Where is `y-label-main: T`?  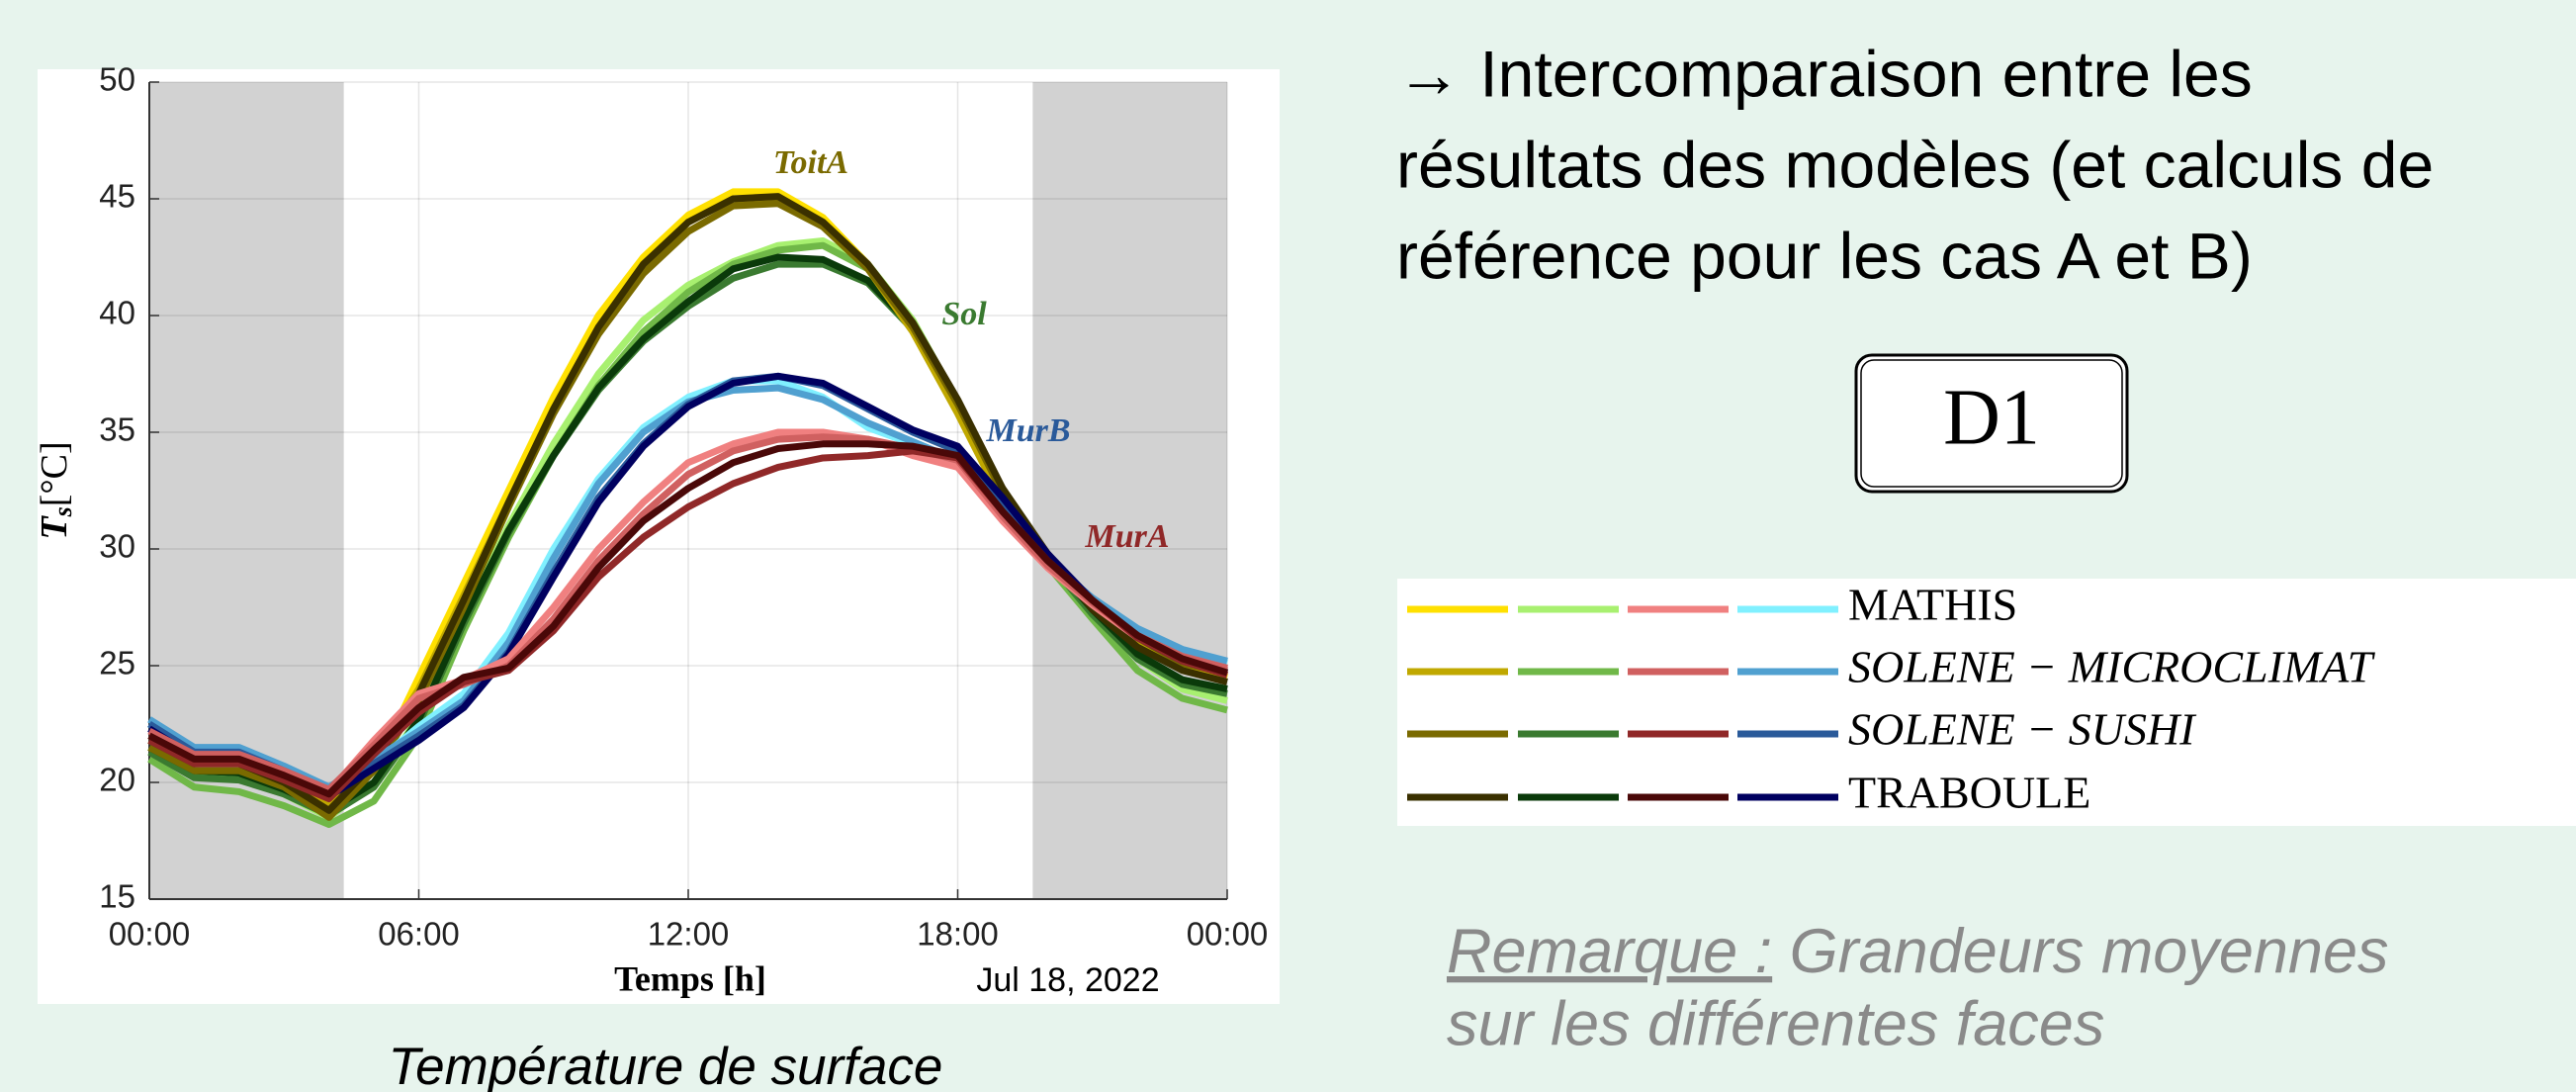
y-label-main: T is located at coordinates (54, 527).